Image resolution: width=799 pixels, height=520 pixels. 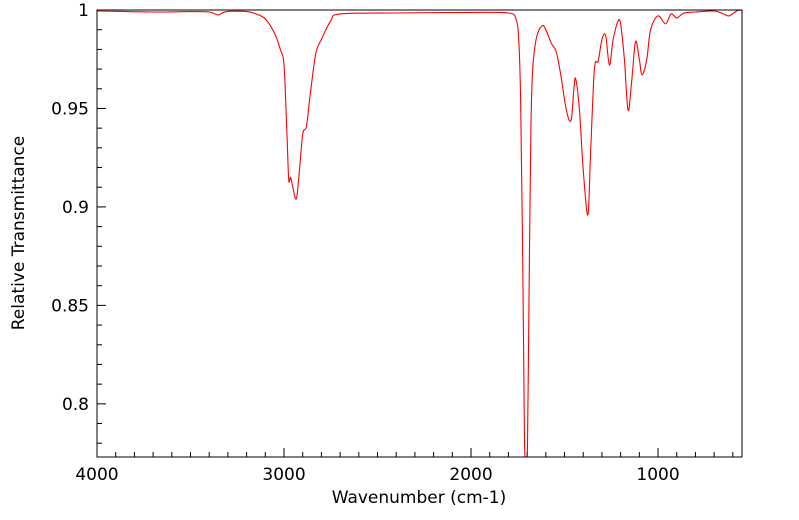 What do you see at coordinates (75, 405) in the screenshot?
I see `y-tick-label: 0.8` at bounding box center [75, 405].